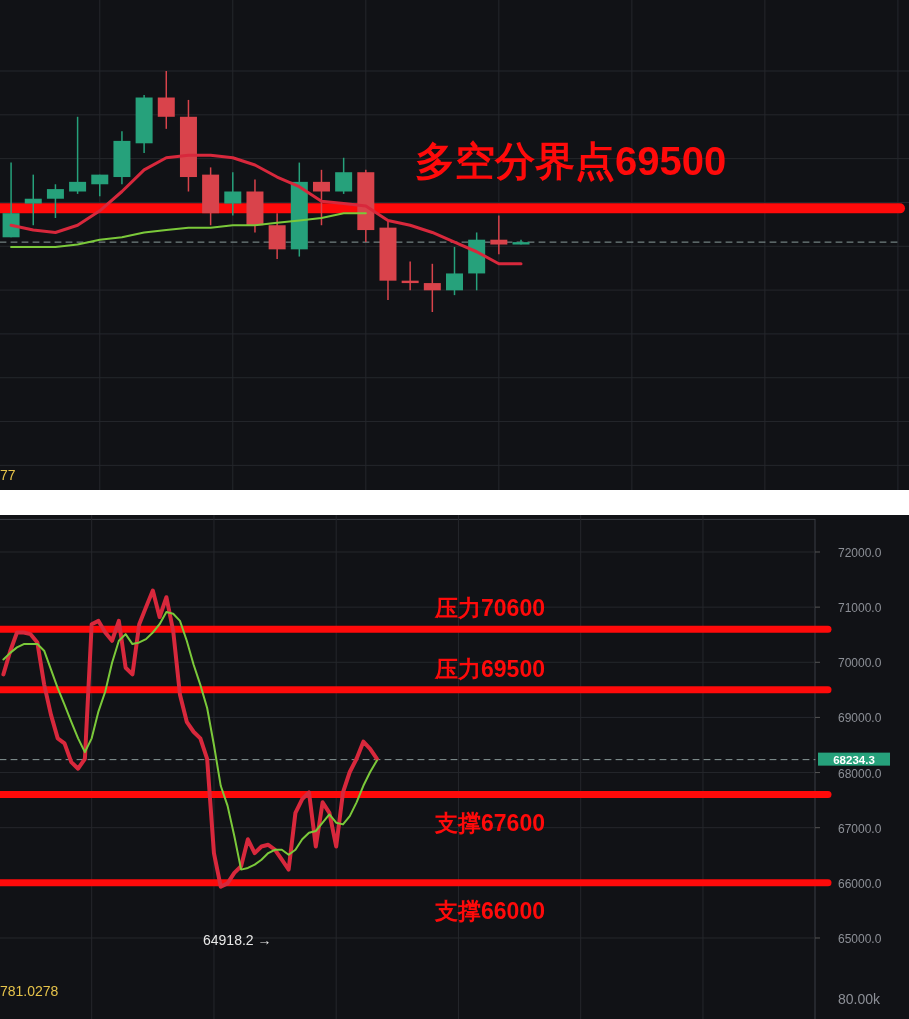 The image size is (909, 1019). Describe the element at coordinates (489, 822) in the screenshot. I see `ref-line-label: 支撑67600` at that location.